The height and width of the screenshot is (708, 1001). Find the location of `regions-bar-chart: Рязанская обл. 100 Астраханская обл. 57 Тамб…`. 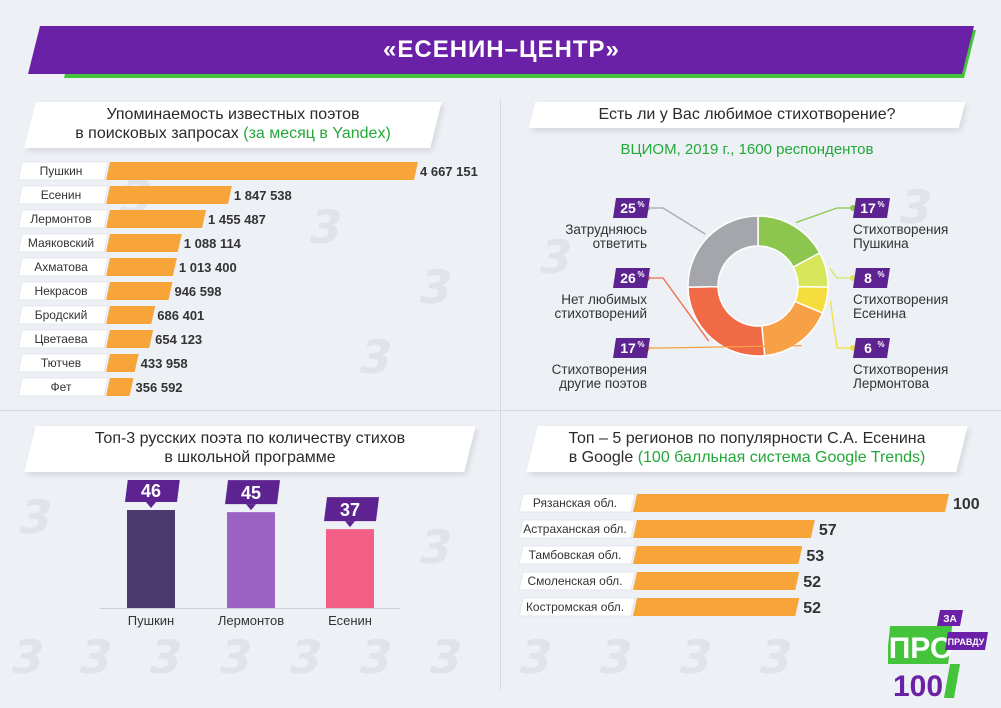

regions-bar-chart: Рязанская обл. 100 Астраханская обл. 57 Тамб… is located at coordinates (749, 555).